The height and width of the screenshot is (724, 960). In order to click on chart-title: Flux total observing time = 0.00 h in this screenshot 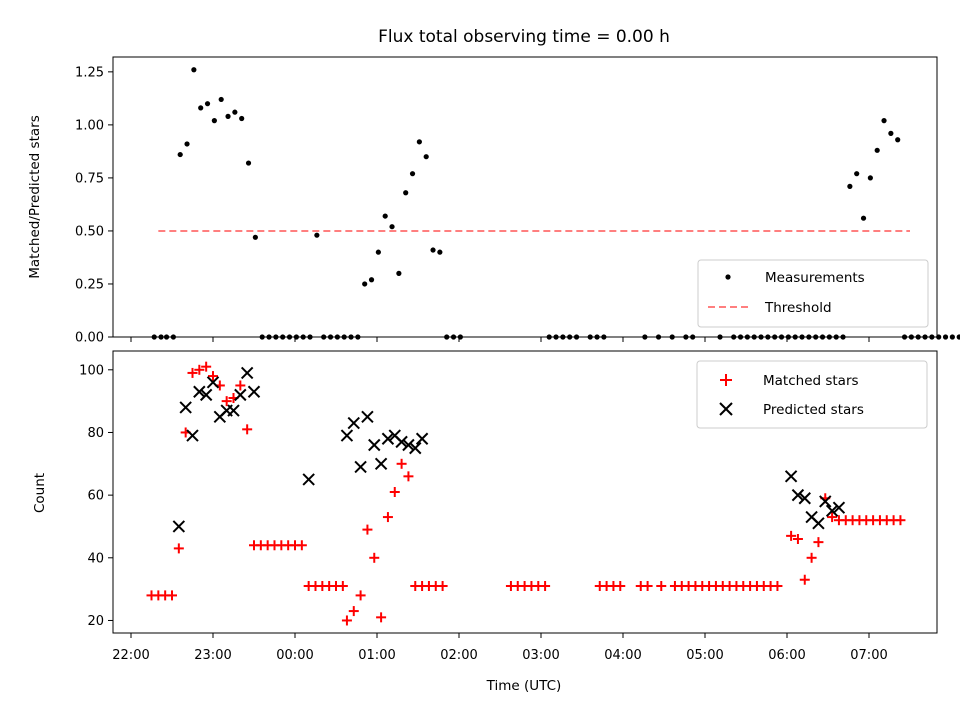, I will do `click(524, 37)`.